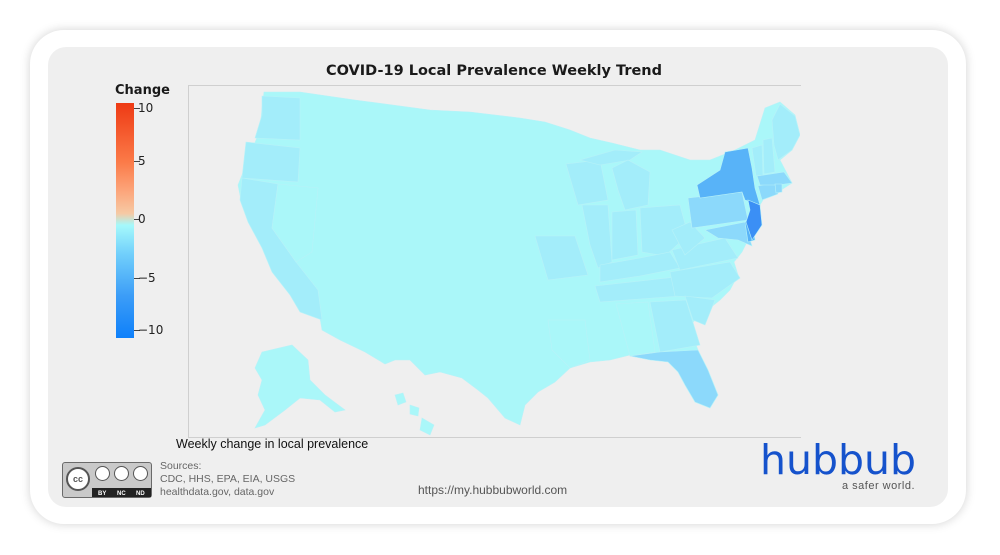 The image size is (1000, 555). What do you see at coordinates (838, 460) in the screenshot?
I see `hubbub-logo: hubbub` at bounding box center [838, 460].